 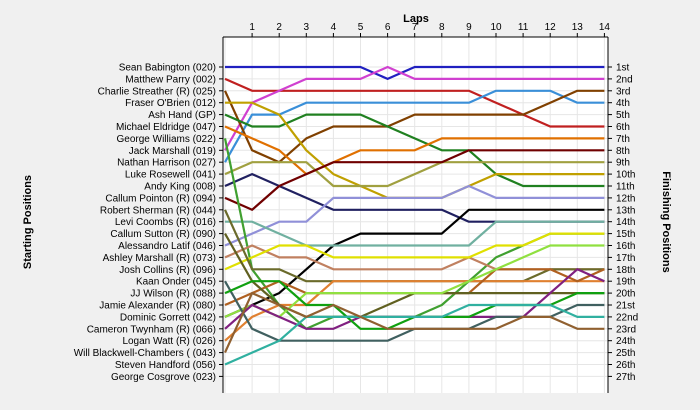 What do you see at coordinates (157, 306) in the screenshot?
I see `starting-position-label: Jamie Alexander (R) (080)` at bounding box center [157, 306].